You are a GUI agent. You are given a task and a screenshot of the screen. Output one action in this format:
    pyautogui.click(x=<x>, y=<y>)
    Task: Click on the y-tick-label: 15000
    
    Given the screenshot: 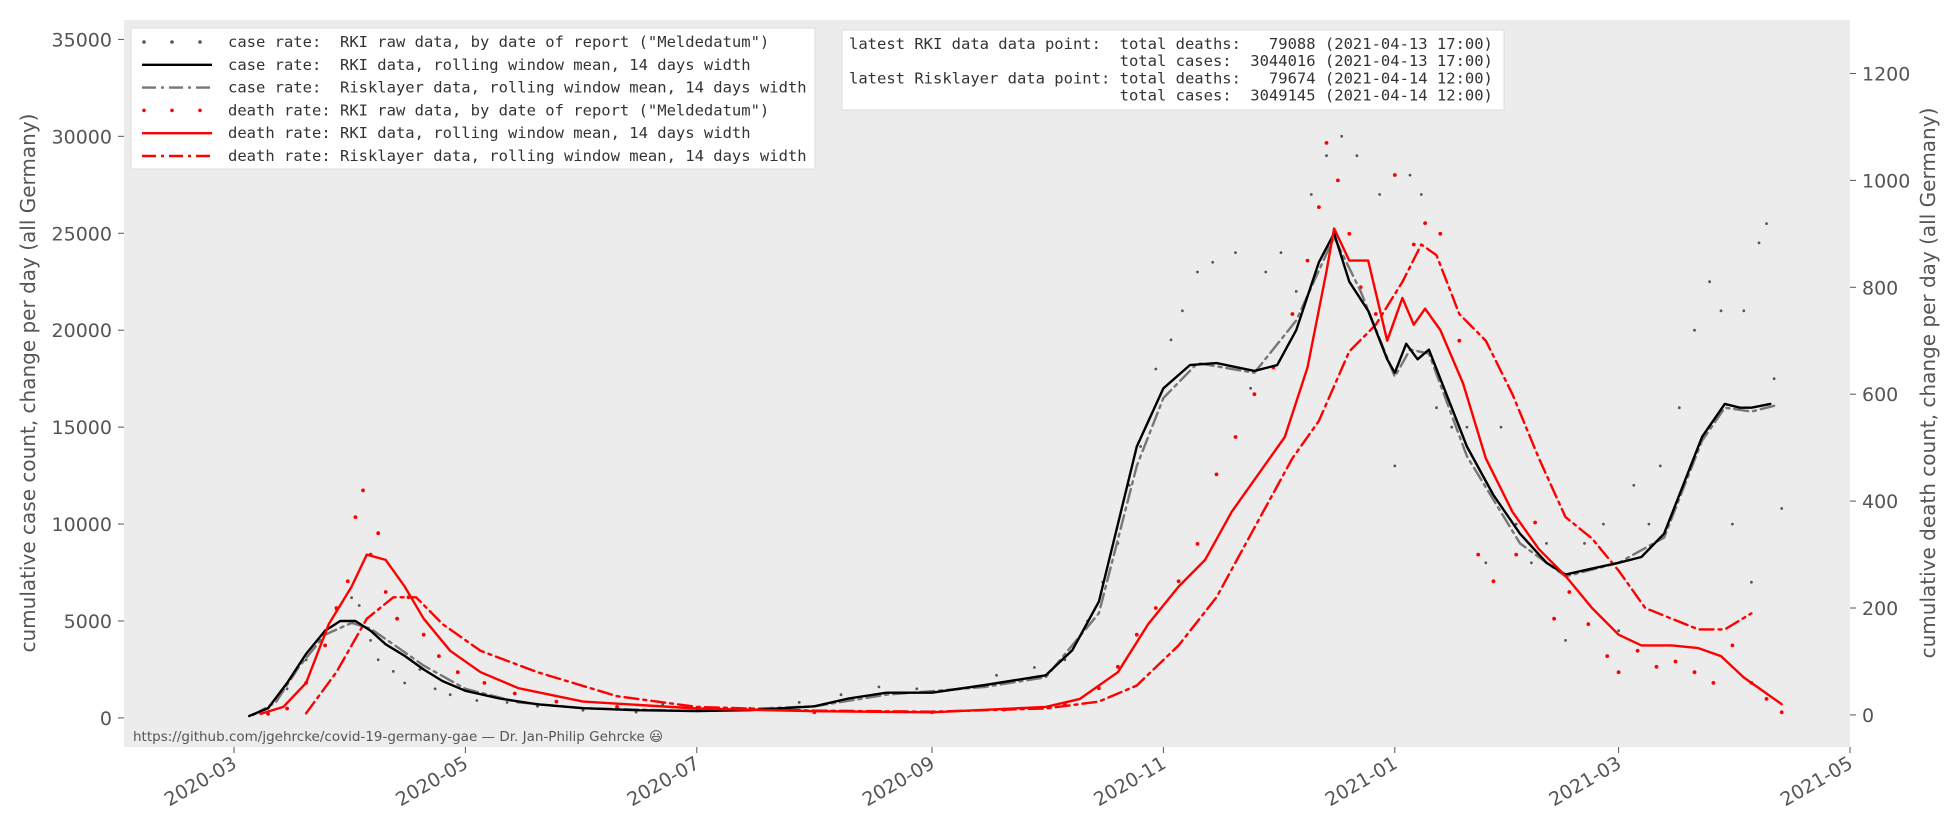 What is the action you would take?
    pyautogui.click(x=82, y=428)
    